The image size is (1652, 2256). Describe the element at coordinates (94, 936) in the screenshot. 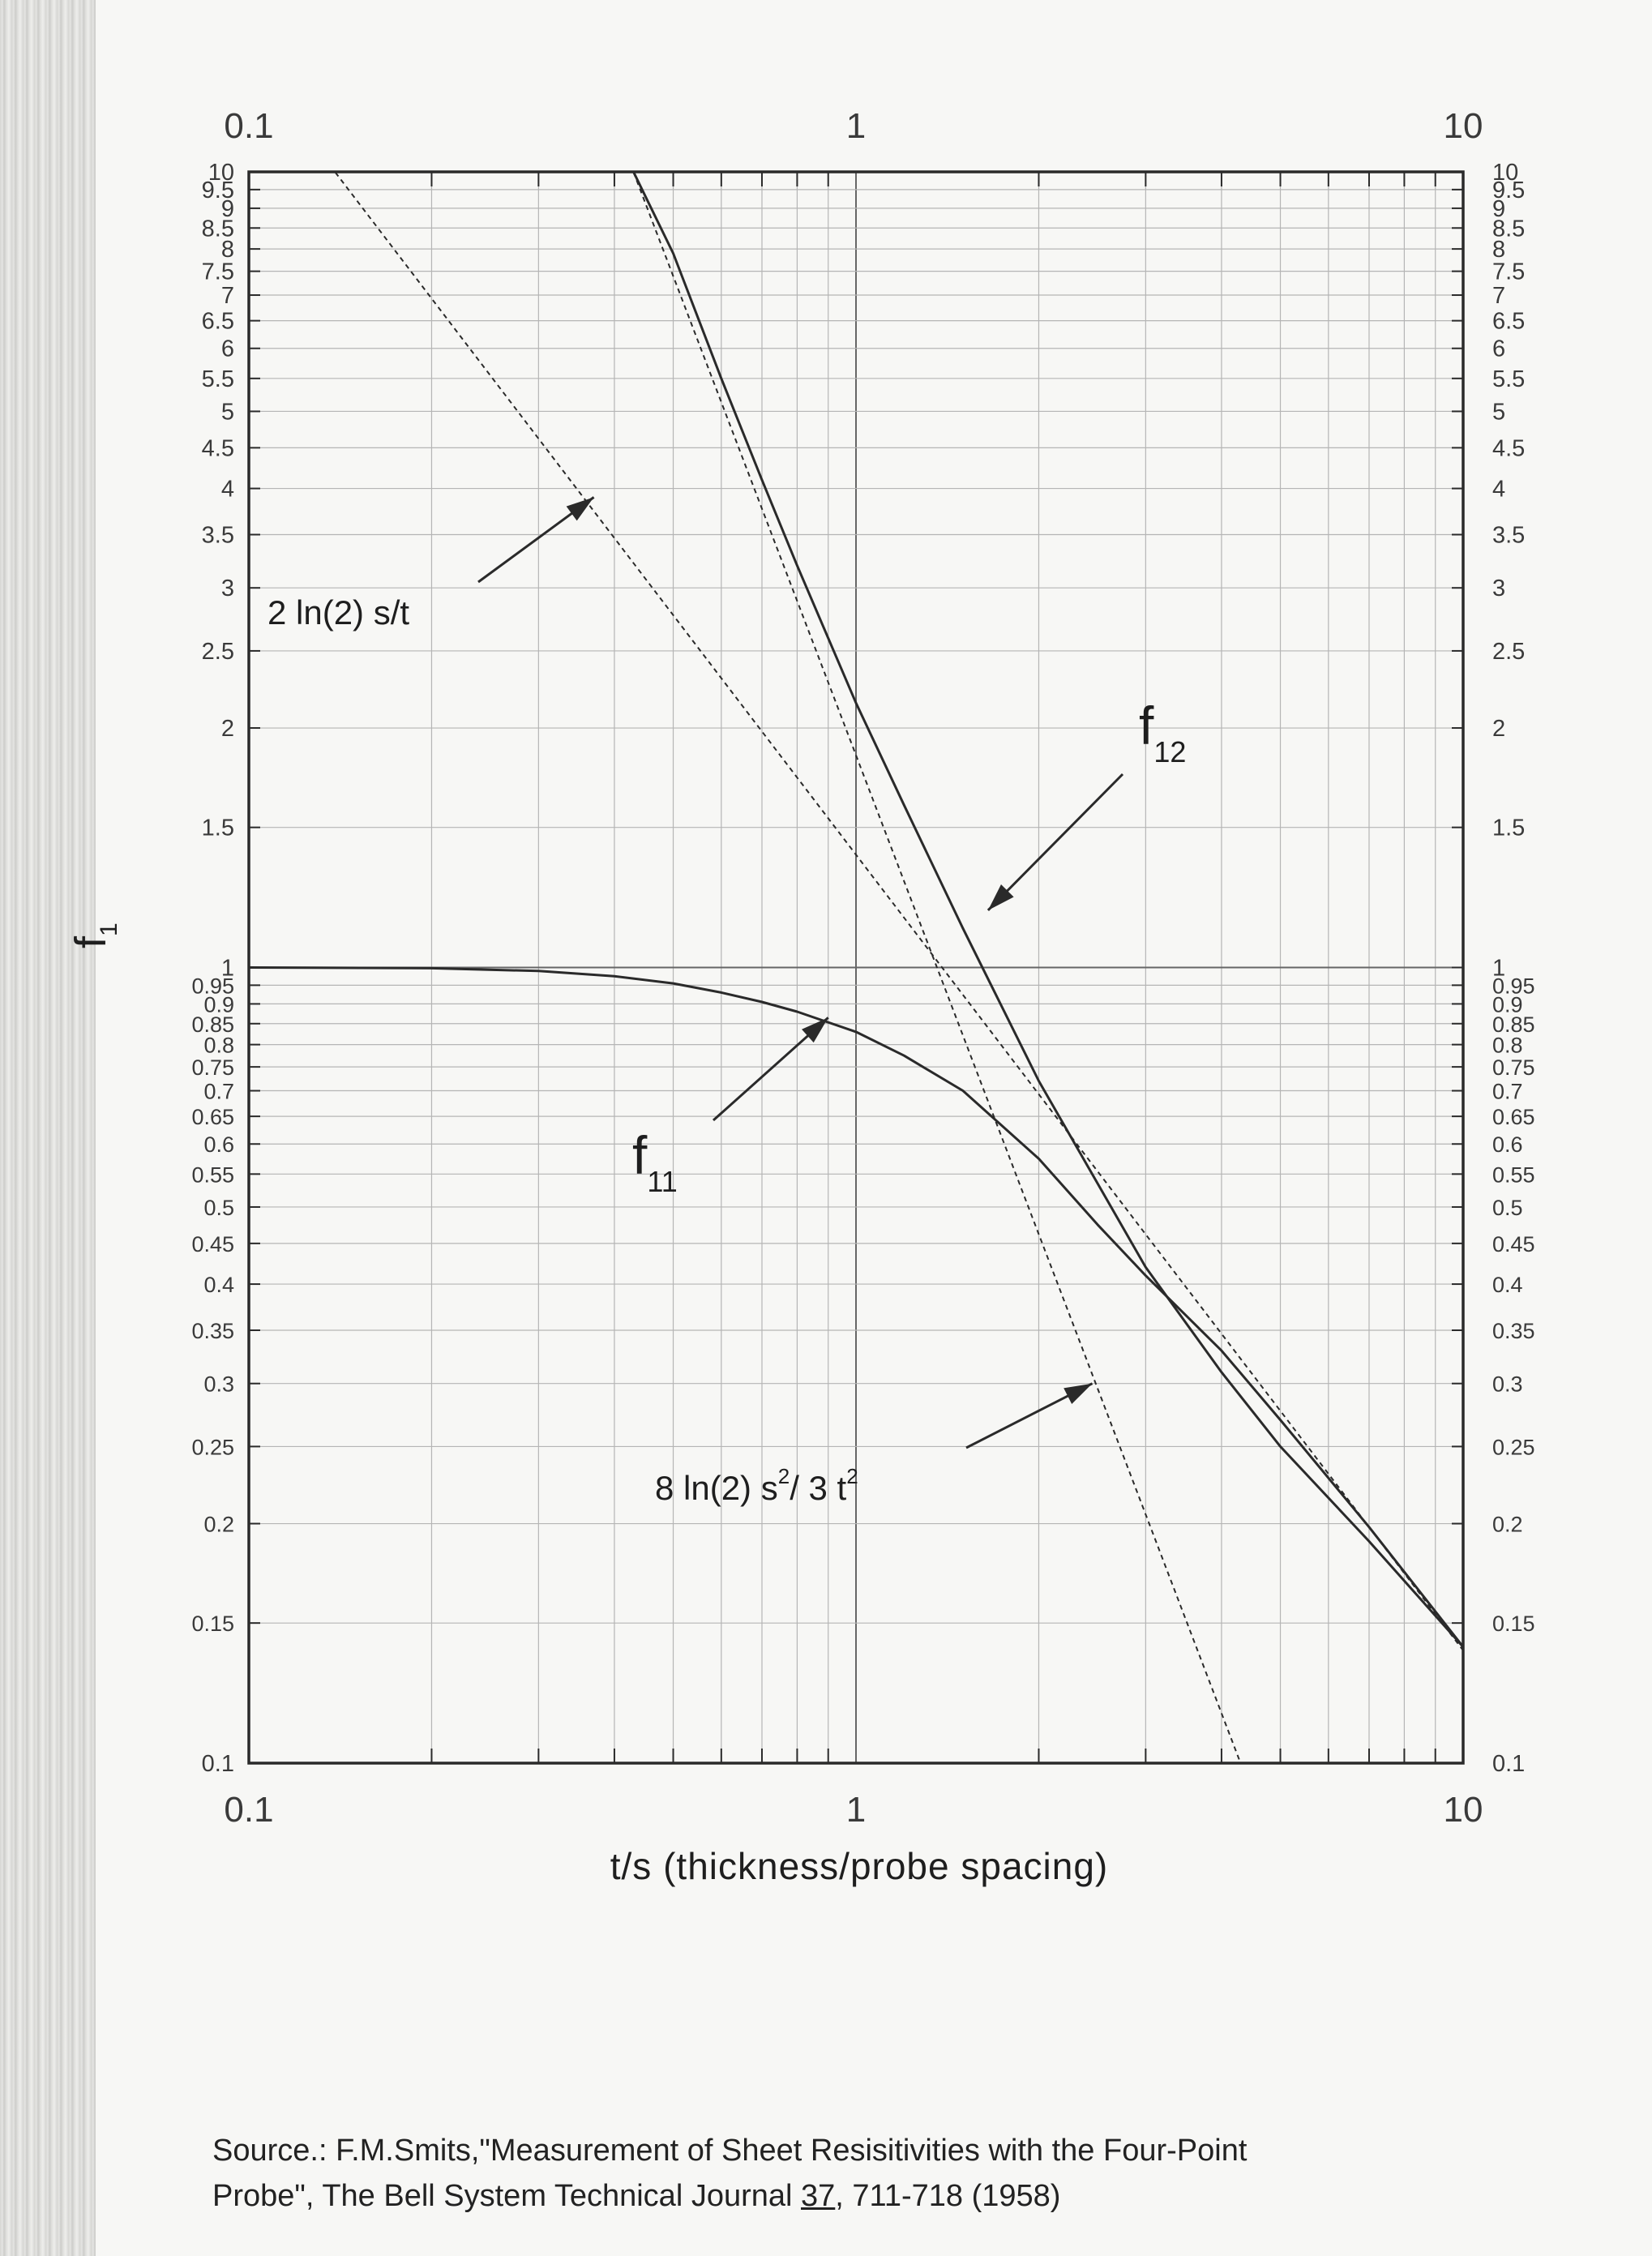

I see `y-axis-label: f1` at that location.